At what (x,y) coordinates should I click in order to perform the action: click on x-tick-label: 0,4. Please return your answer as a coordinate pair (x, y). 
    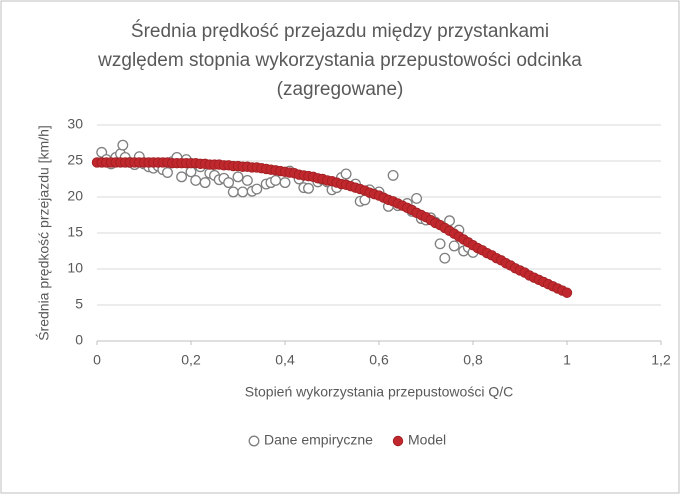
    Looking at the image, I should click on (285, 360).